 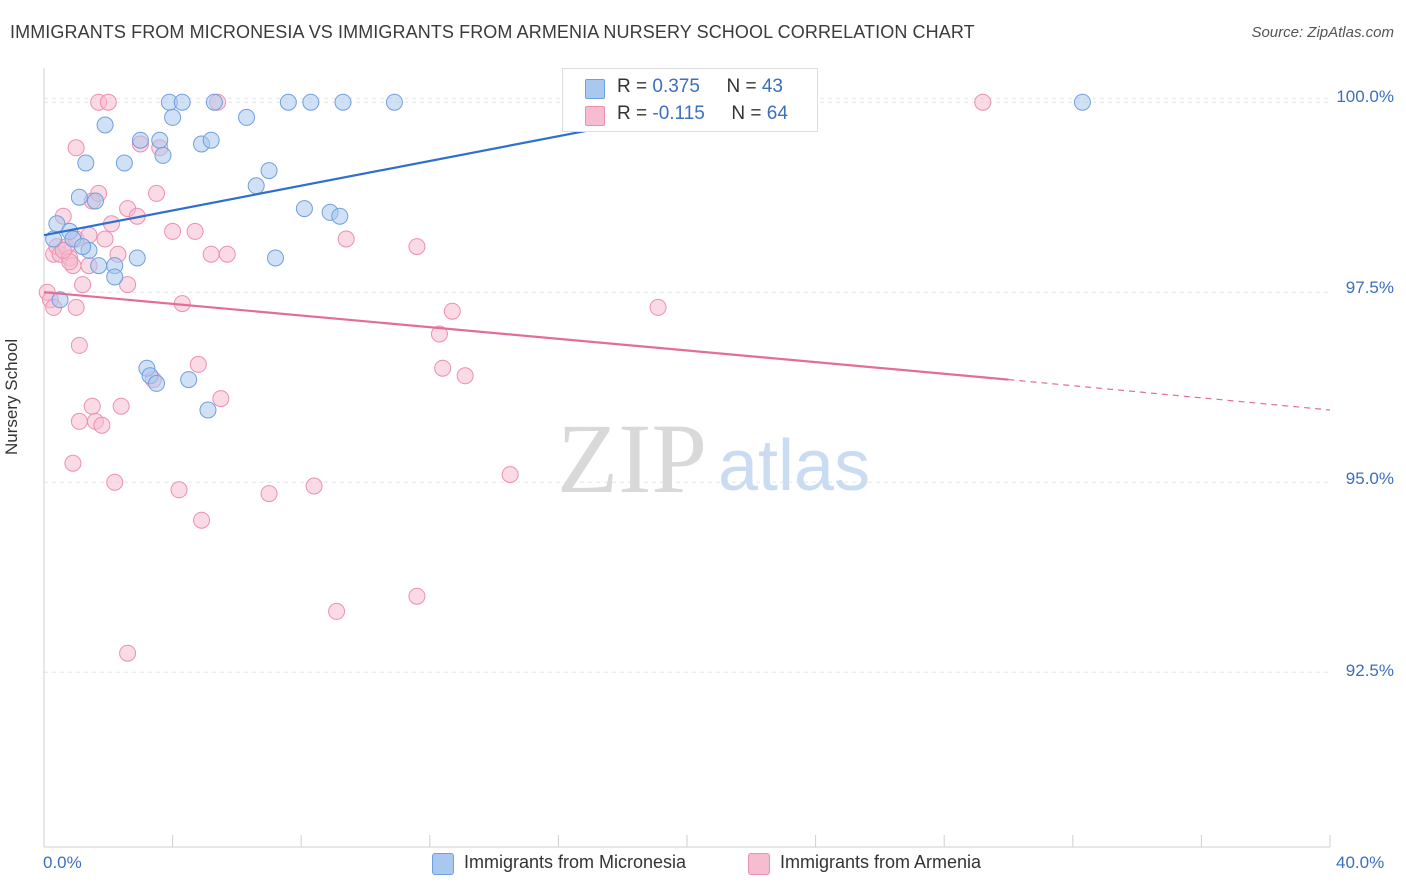 I want to click on watermark: ZIP atlas, so click(x=713, y=458).